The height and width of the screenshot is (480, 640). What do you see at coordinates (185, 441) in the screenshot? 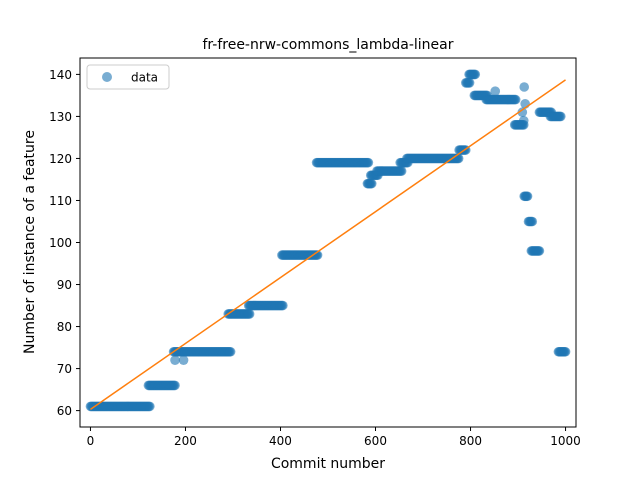
I see `x-tick-label: 200` at bounding box center [185, 441].